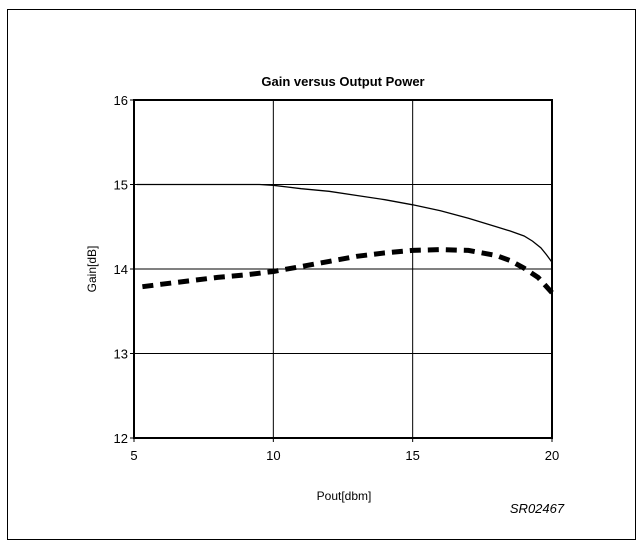 Image resolution: width=644 pixels, height=544 pixels. I want to click on series-line-solid, so click(344, 223).